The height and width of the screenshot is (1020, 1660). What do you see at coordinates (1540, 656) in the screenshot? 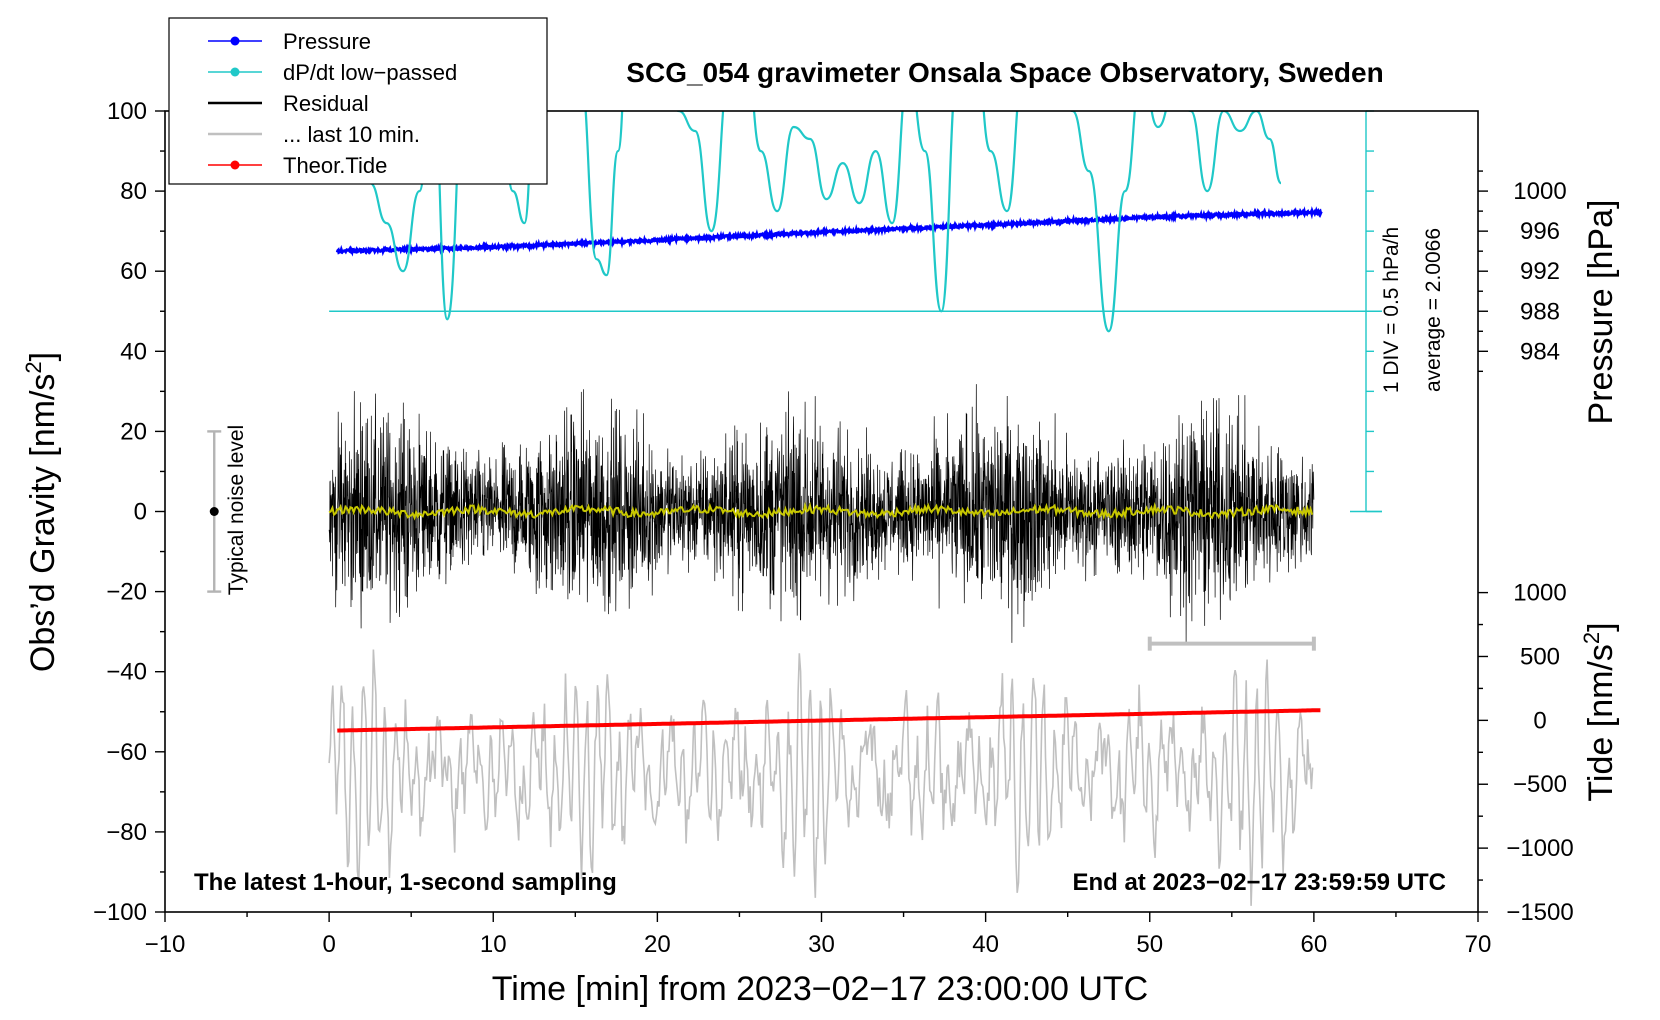
I see `tide-tick-label: 500` at bounding box center [1540, 656].